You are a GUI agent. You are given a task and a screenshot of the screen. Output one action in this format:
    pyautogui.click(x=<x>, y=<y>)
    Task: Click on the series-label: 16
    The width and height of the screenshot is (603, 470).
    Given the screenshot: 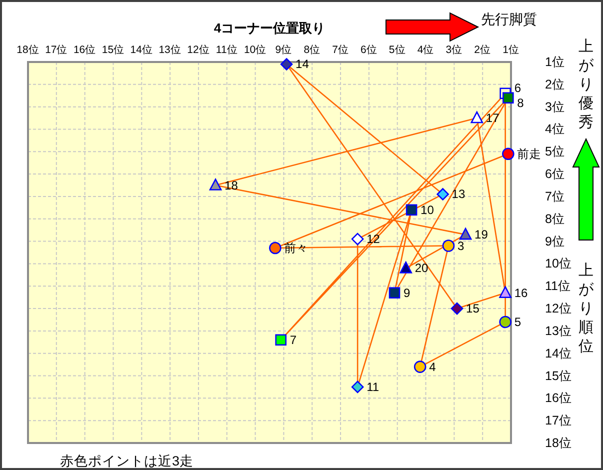 What is the action you would take?
    pyautogui.click(x=521, y=293)
    